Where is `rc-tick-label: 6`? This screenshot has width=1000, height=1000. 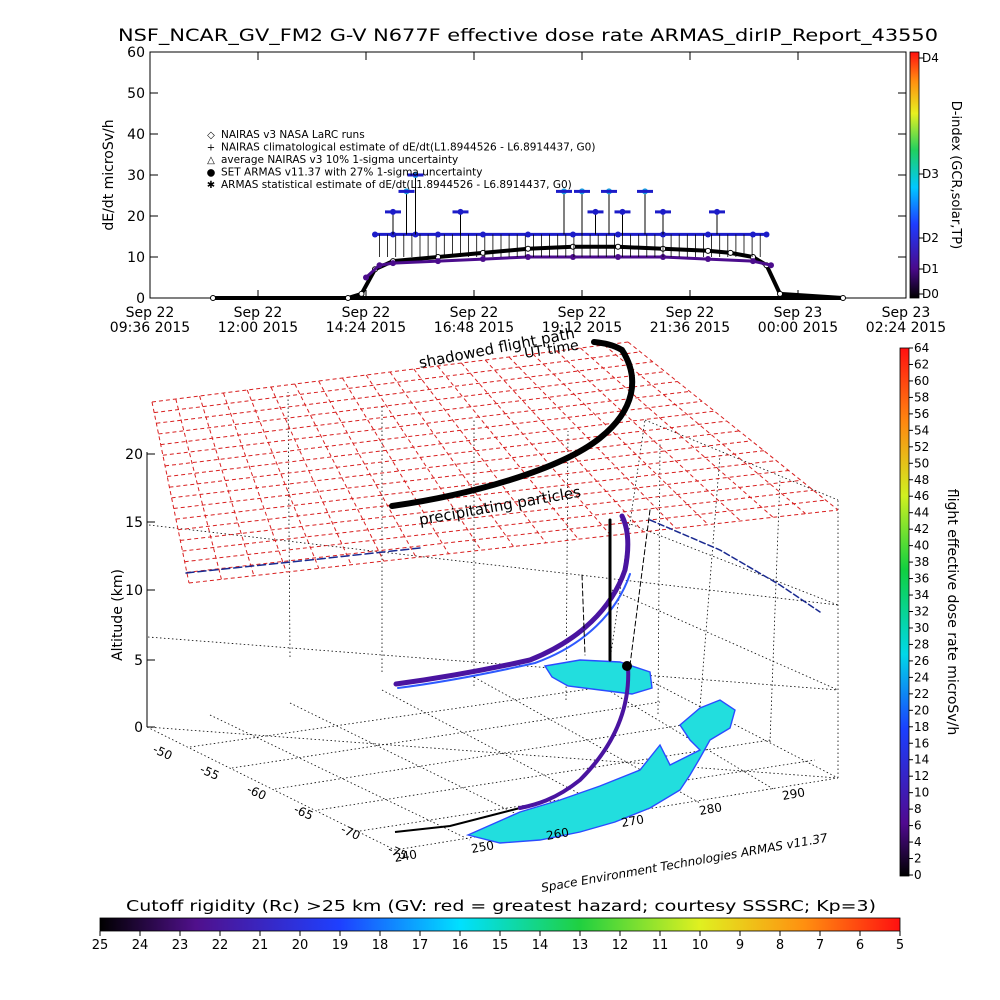
rc-tick-label: 6 is located at coordinates (860, 945).